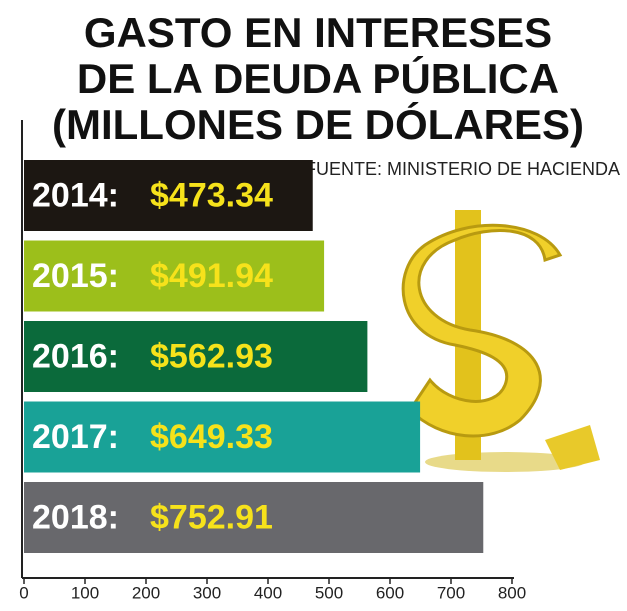 The width and height of the screenshot is (627, 611). Describe the element at coordinates (23, 592) in the screenshot. I see `x-tick-label: 0` at that location.